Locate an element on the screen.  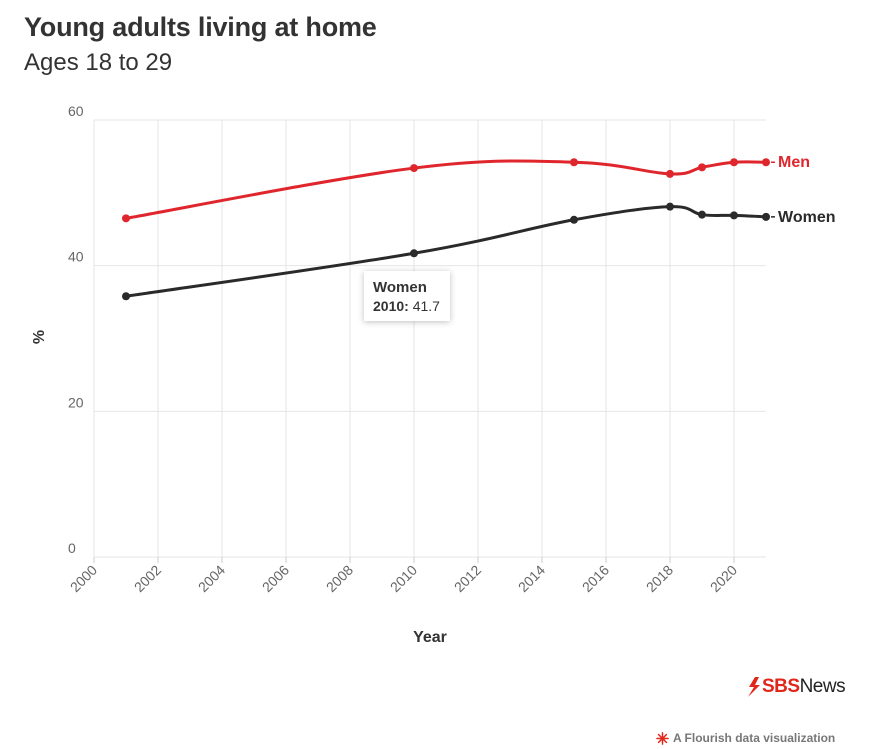
x-tick-label: 2012 is located at coordinates (467, 578).